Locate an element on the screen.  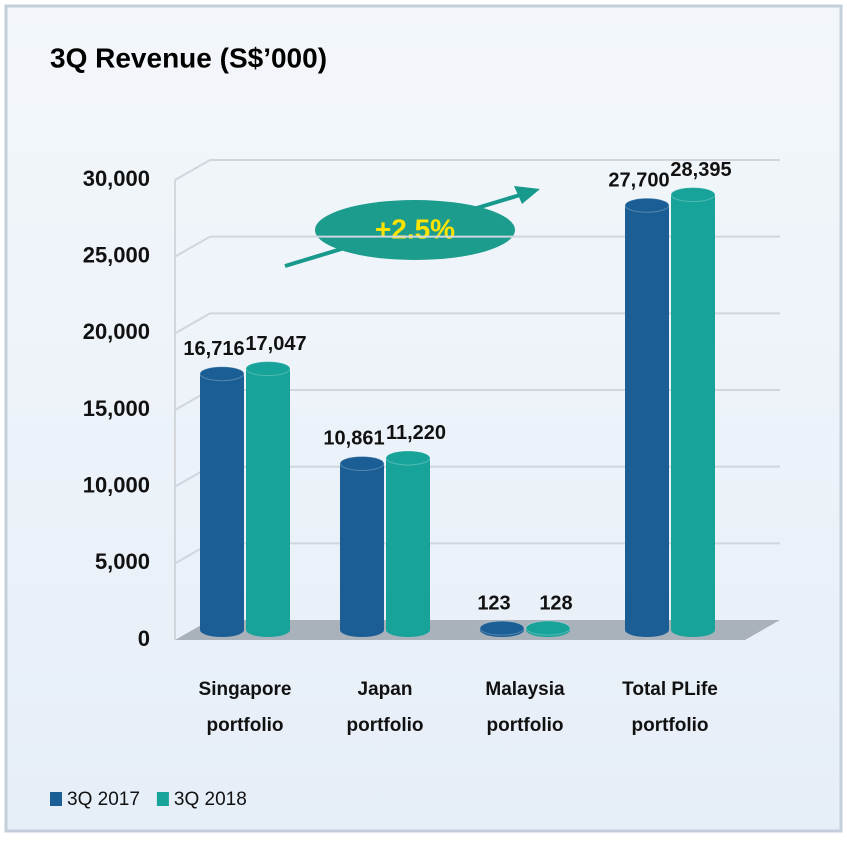
legend-label: 3Q 2017 is located at coordinates (103, 799).